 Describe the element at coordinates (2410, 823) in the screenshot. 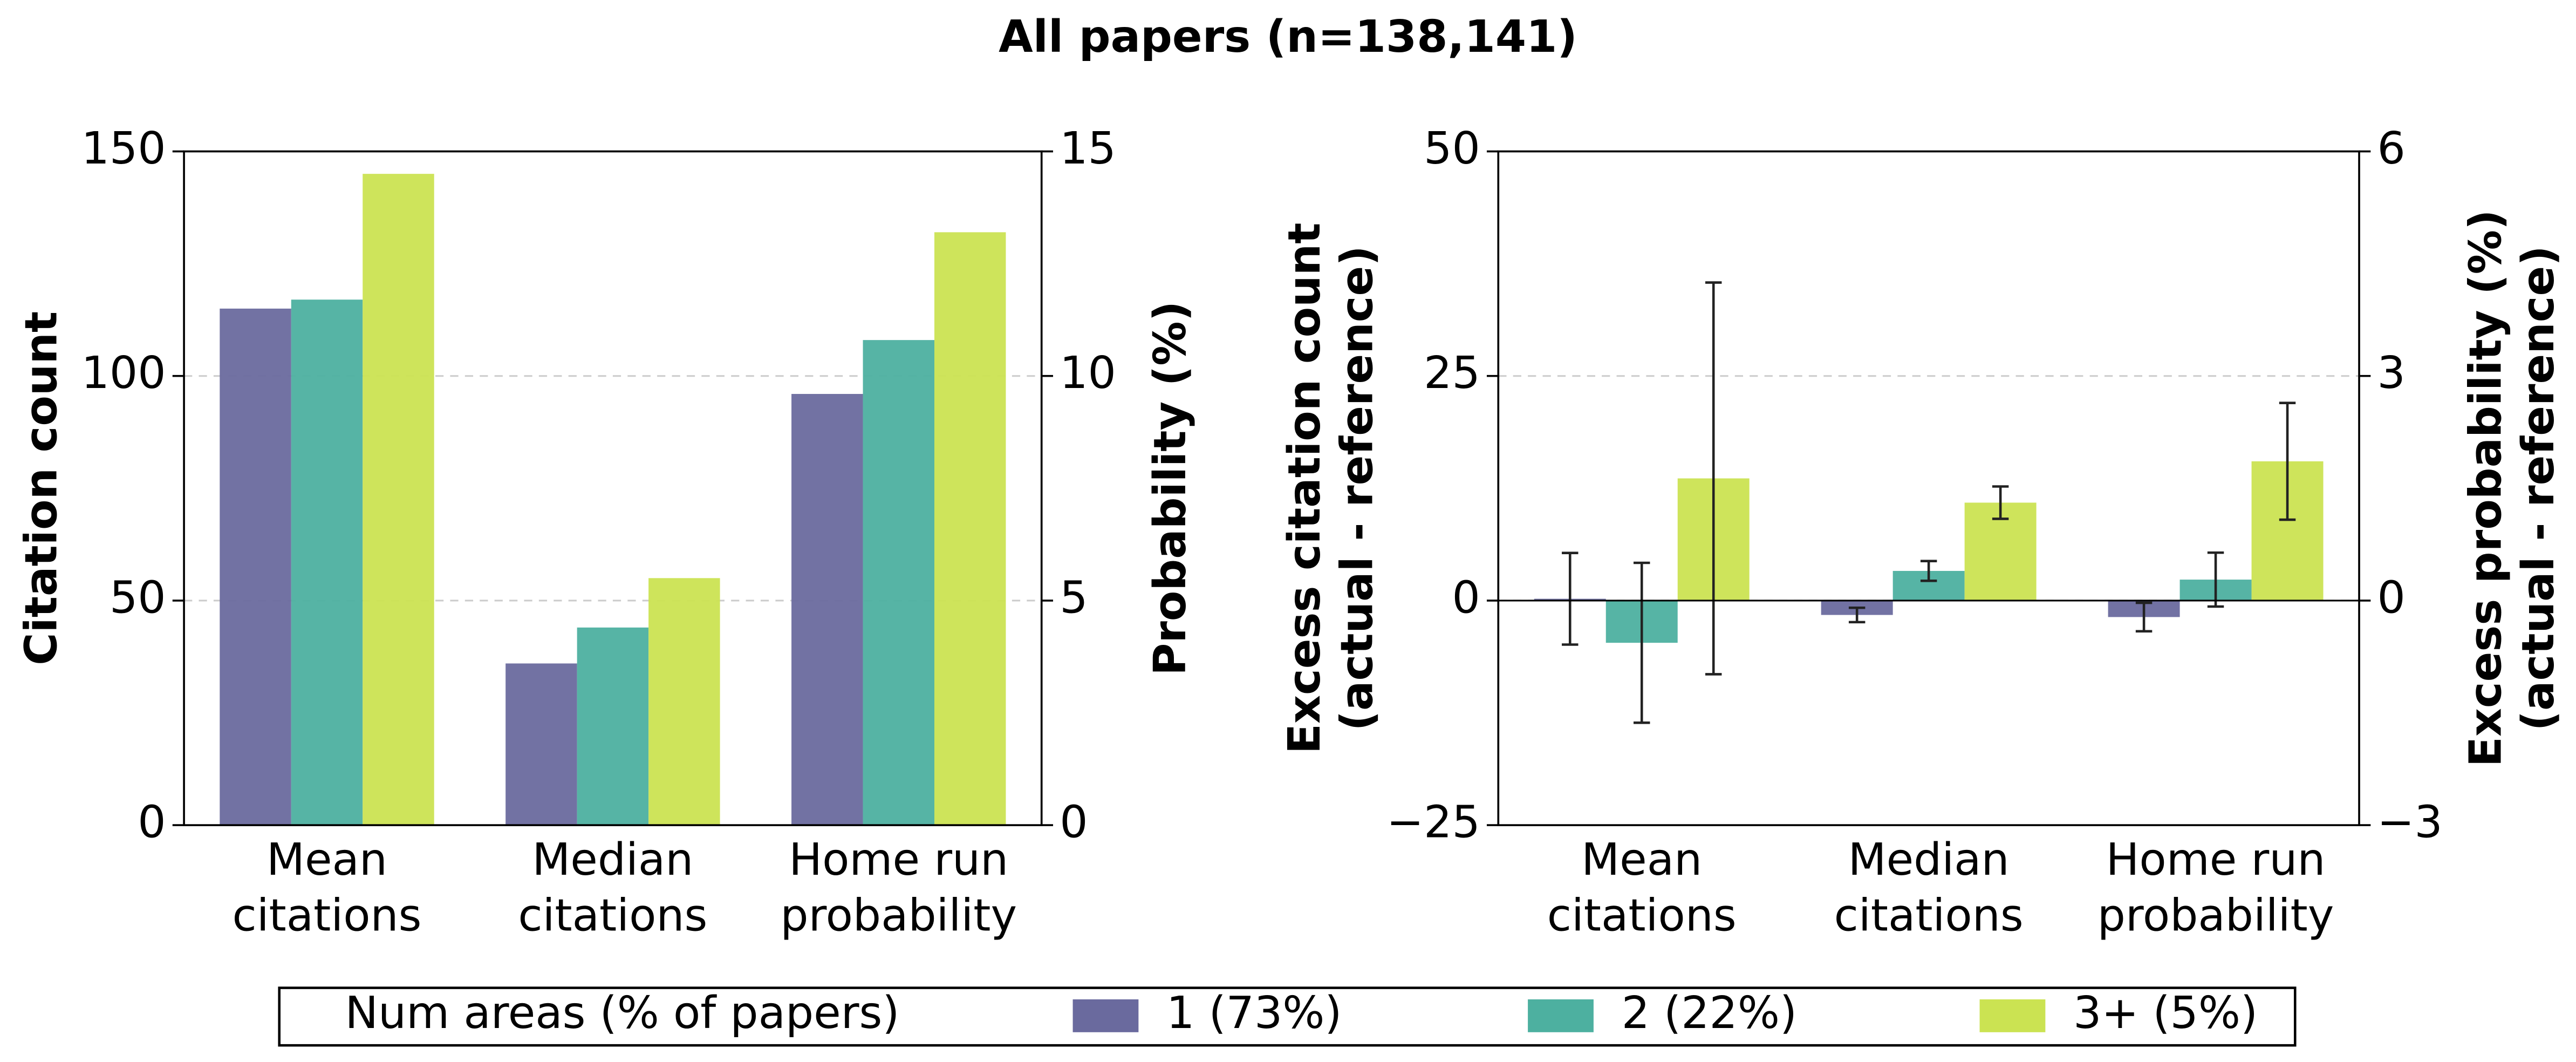

I see `y2-tick-label: −3` at that location.